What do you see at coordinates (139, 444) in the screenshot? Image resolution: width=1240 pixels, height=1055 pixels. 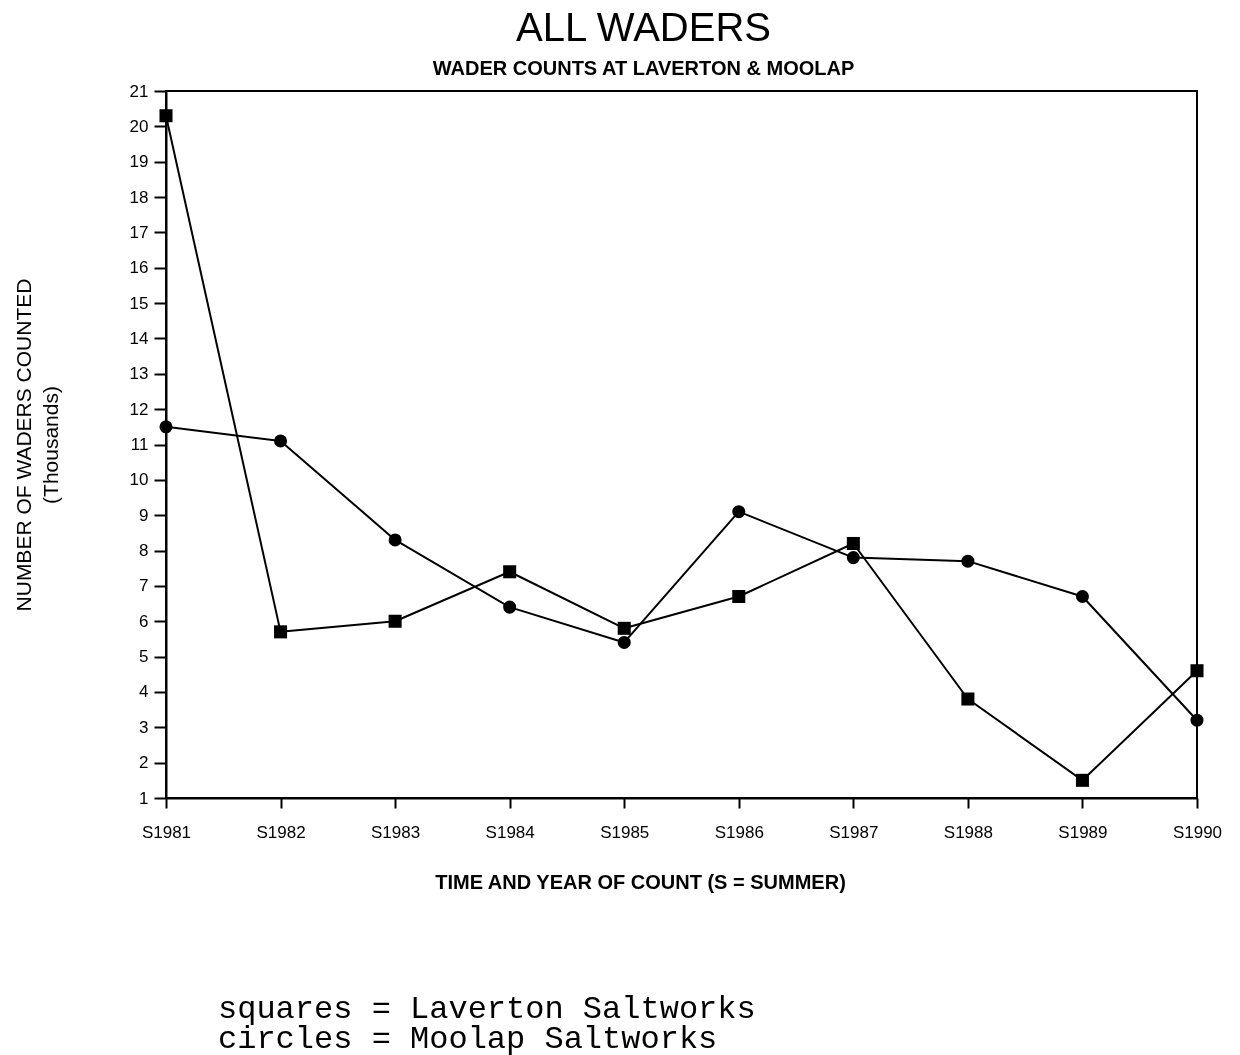 I see `y-tick-label: 11` at bounding box center [139, 444].